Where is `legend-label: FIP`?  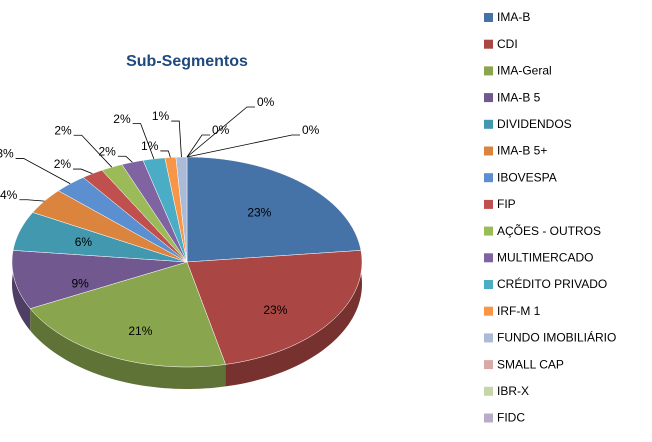
legend-label: FIP is located at coordinates (506, 204).